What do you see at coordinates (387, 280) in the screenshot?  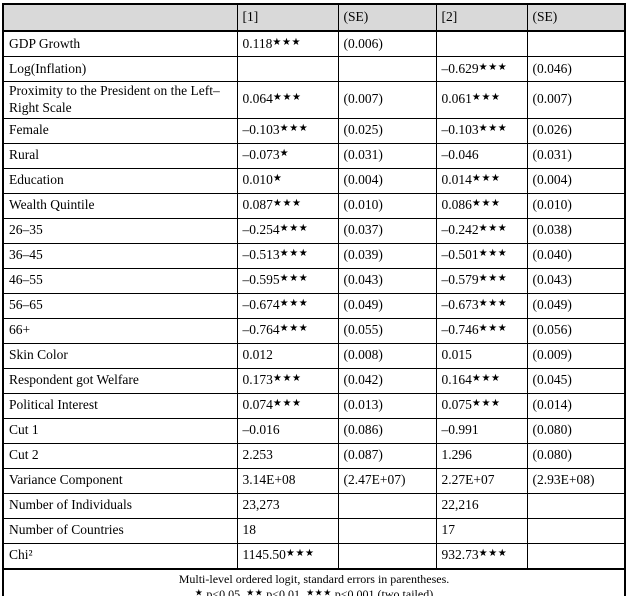 I see `cell-se-1: (0.043)` at bounding box center [387, 280].